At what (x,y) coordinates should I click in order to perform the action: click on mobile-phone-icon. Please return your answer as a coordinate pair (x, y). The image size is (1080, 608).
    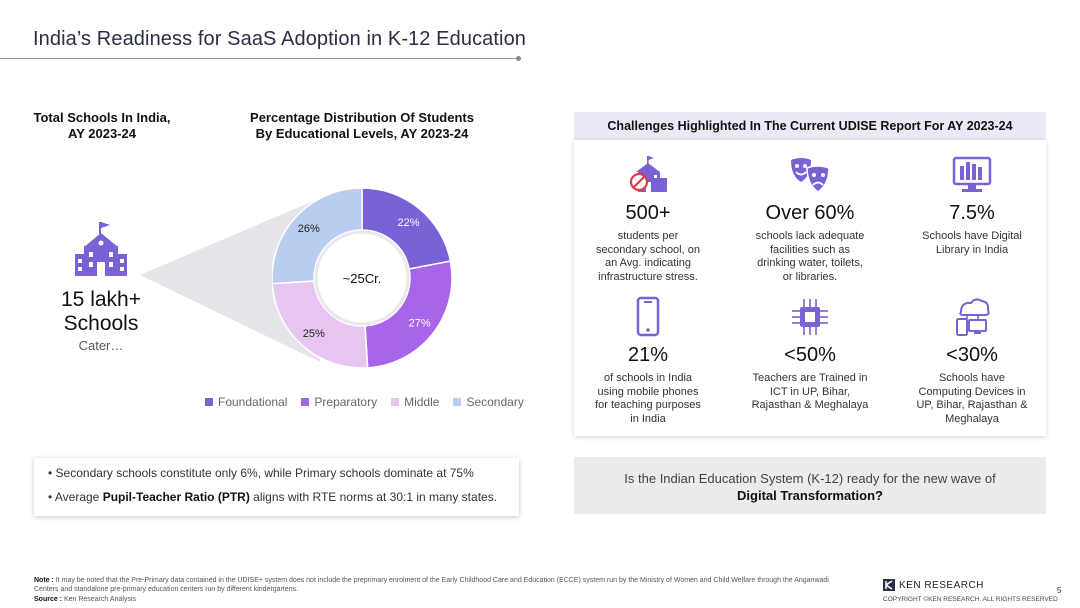
    Looking at the image, I should click on (648, 316).